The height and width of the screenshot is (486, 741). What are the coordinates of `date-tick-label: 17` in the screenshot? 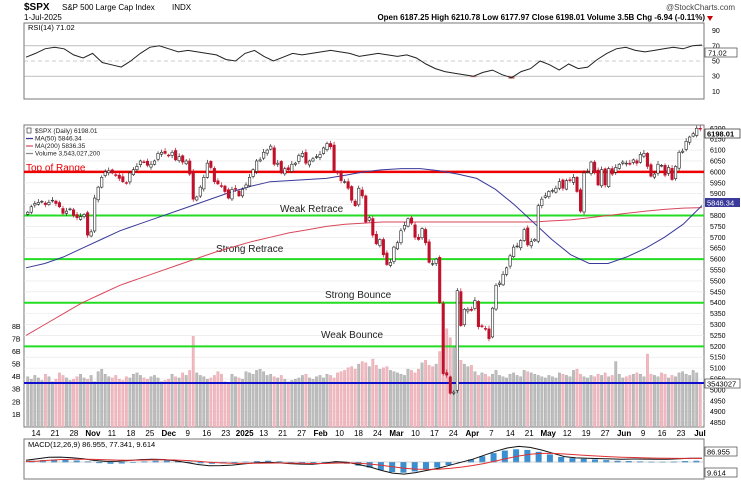 It's located at (434, 433).